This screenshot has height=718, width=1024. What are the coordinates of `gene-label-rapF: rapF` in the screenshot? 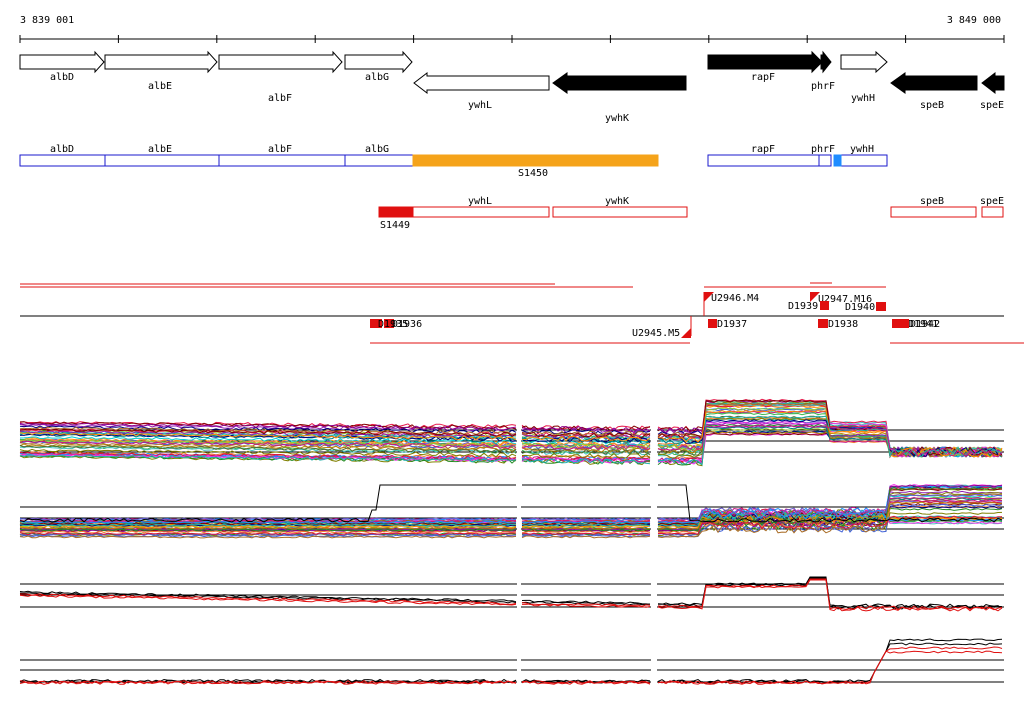 It's located at (763, 77).